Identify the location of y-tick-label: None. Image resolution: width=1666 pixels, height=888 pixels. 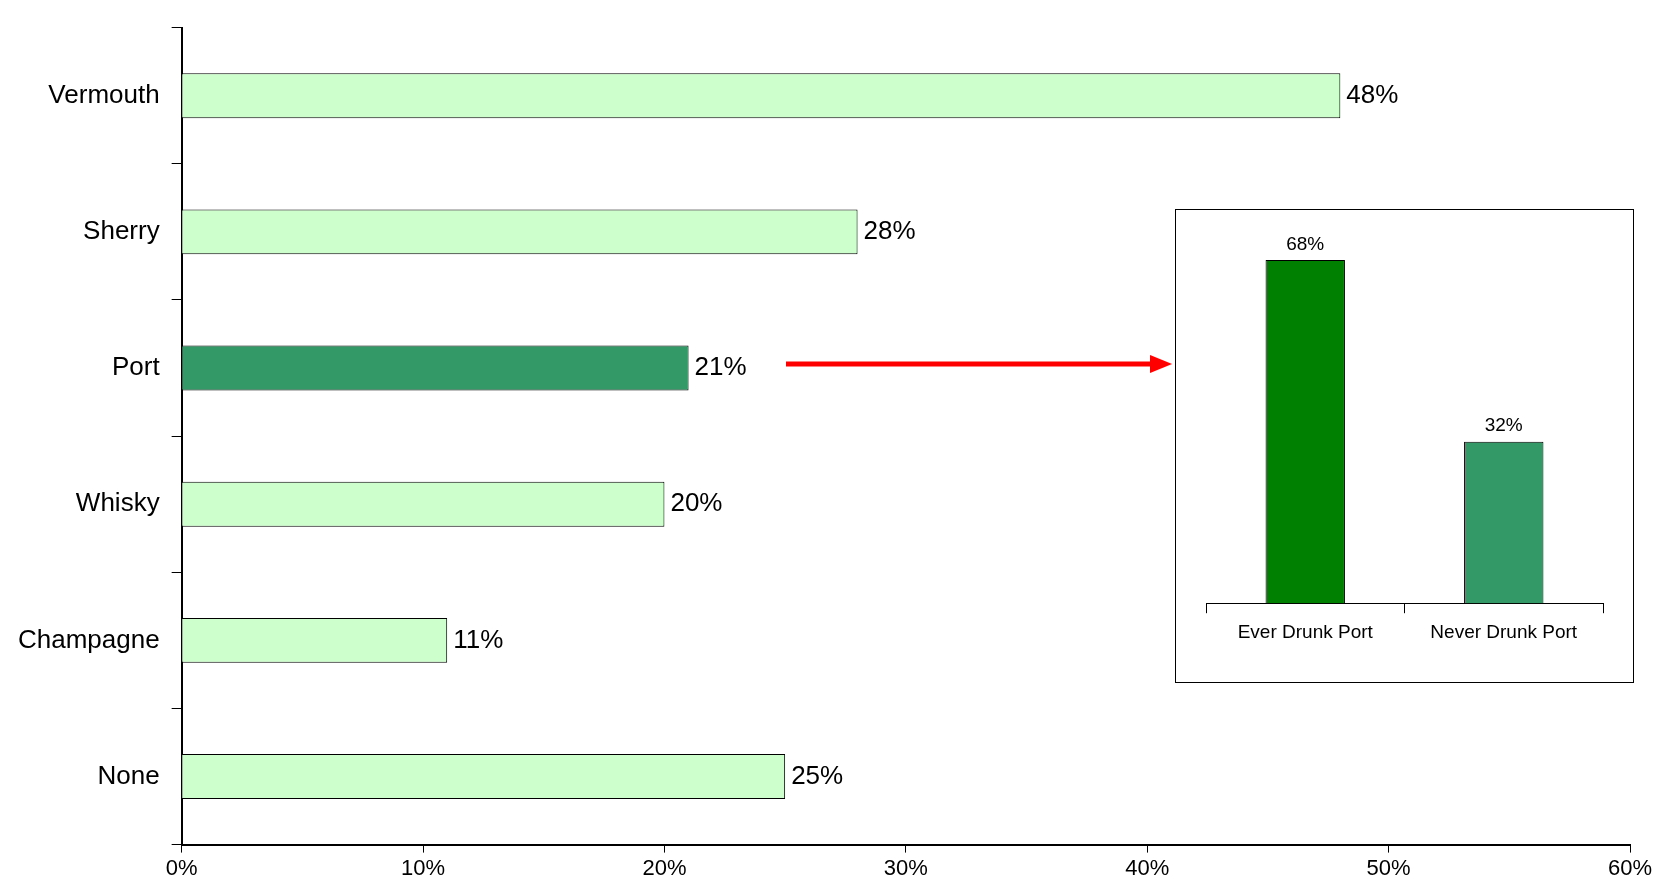
(128, 774).